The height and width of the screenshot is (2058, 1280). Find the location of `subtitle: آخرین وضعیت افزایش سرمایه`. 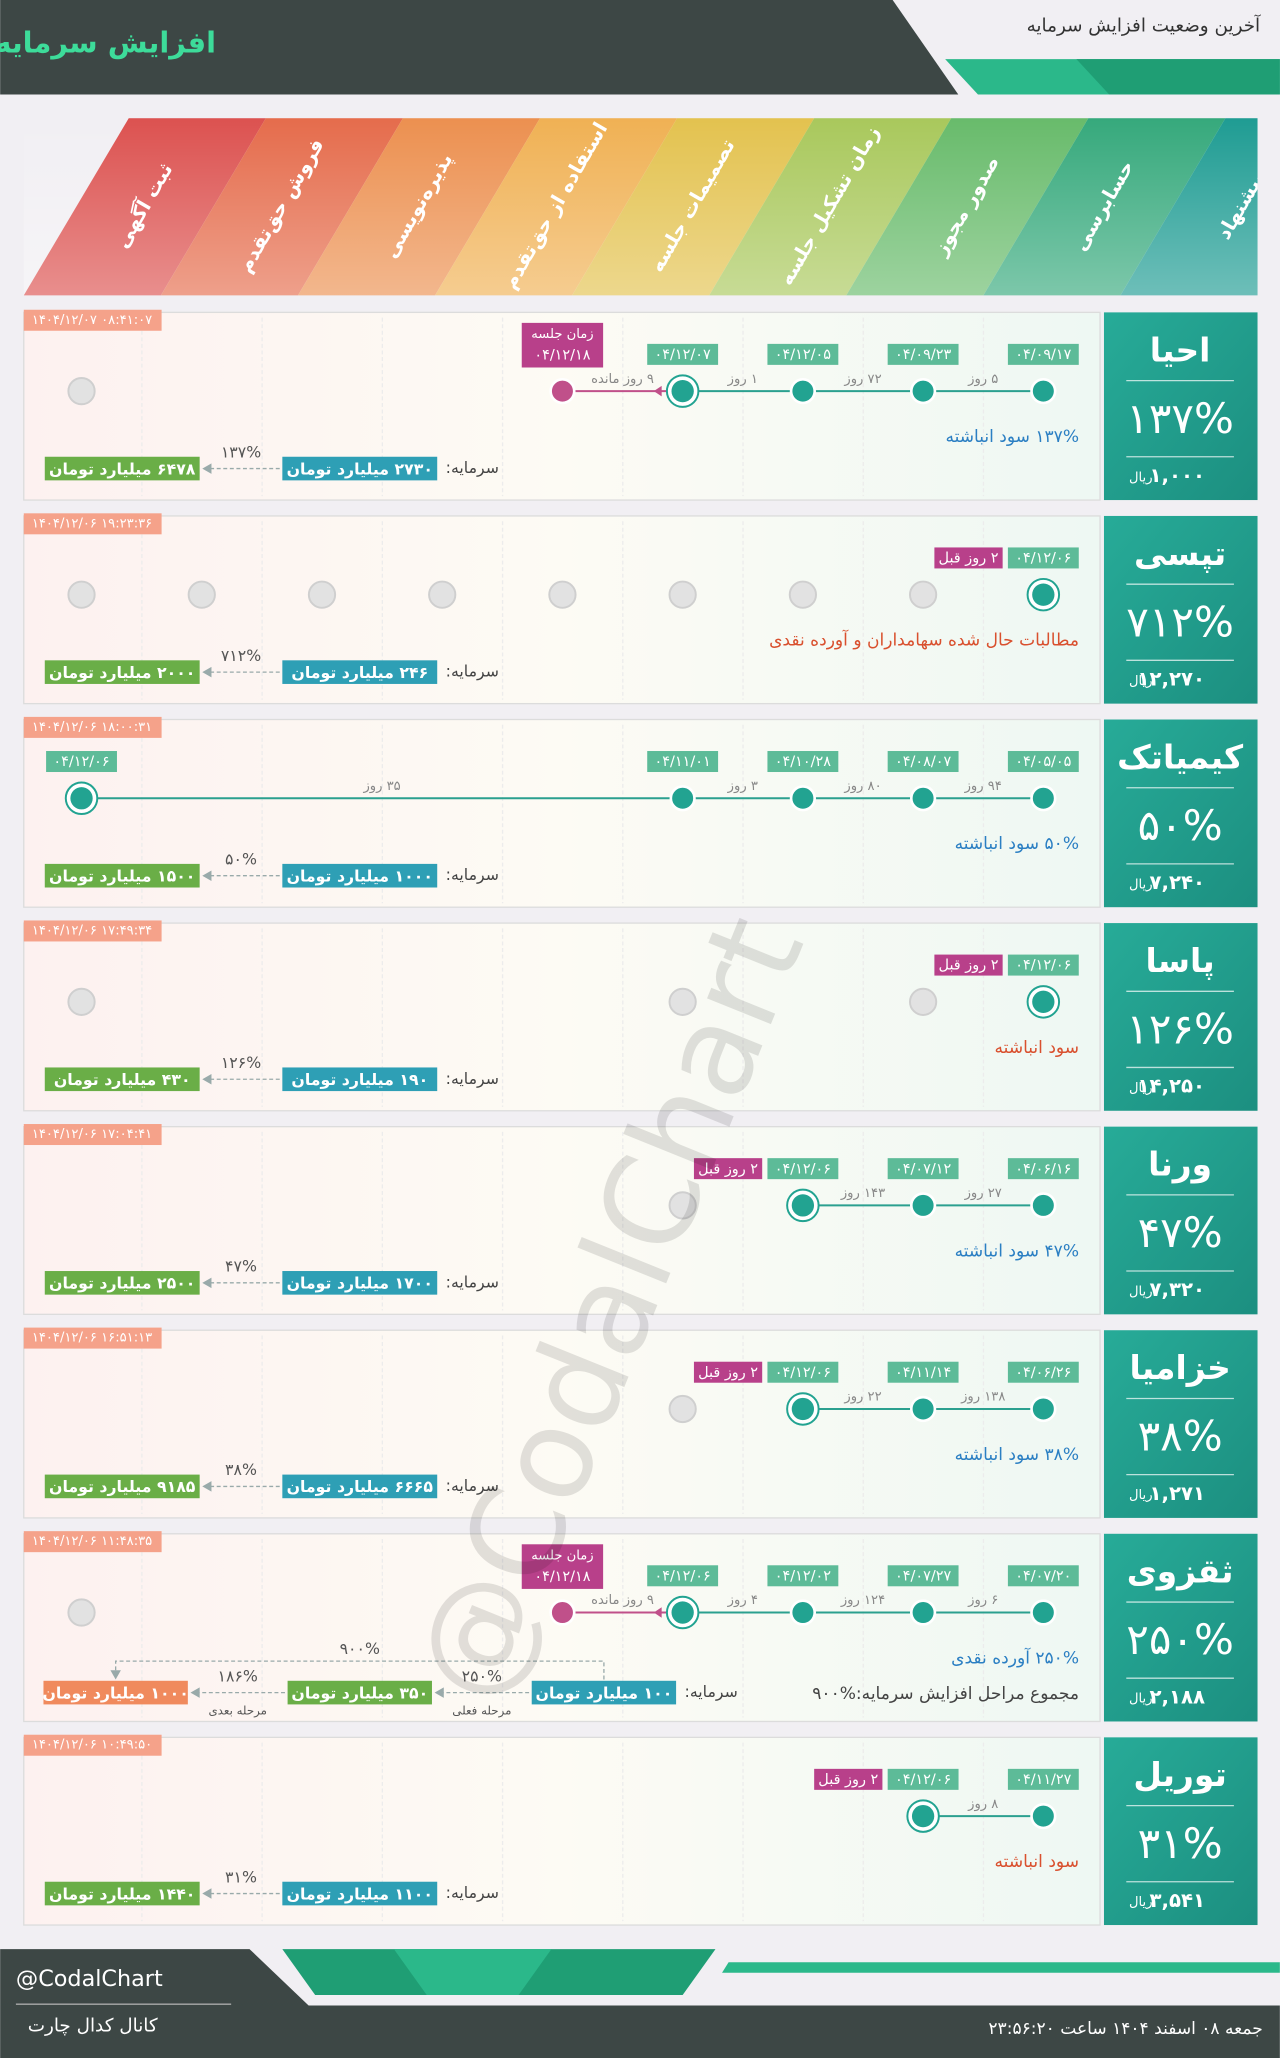

subtitle: آخرین وضعیت افزایش سرمایه is located at coordinates (1144, 24).